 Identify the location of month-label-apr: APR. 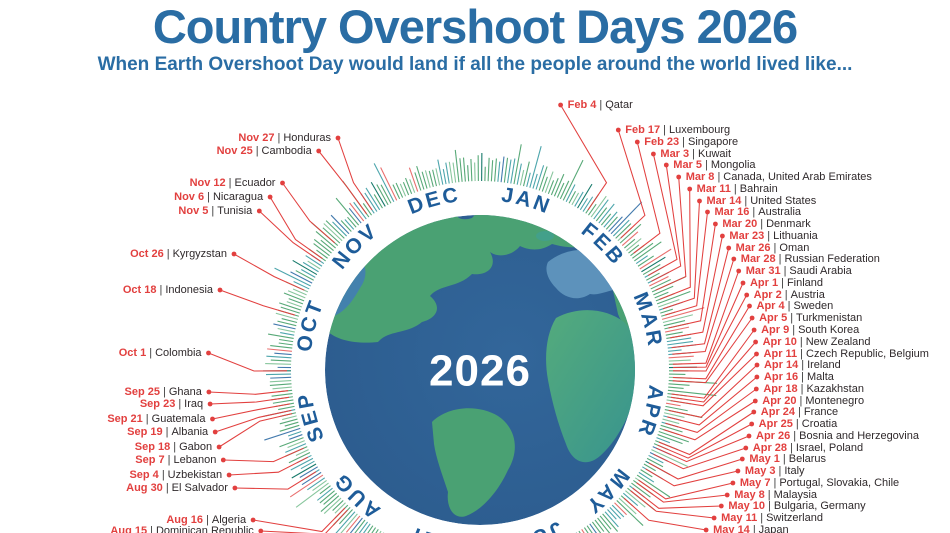
(650, 412).